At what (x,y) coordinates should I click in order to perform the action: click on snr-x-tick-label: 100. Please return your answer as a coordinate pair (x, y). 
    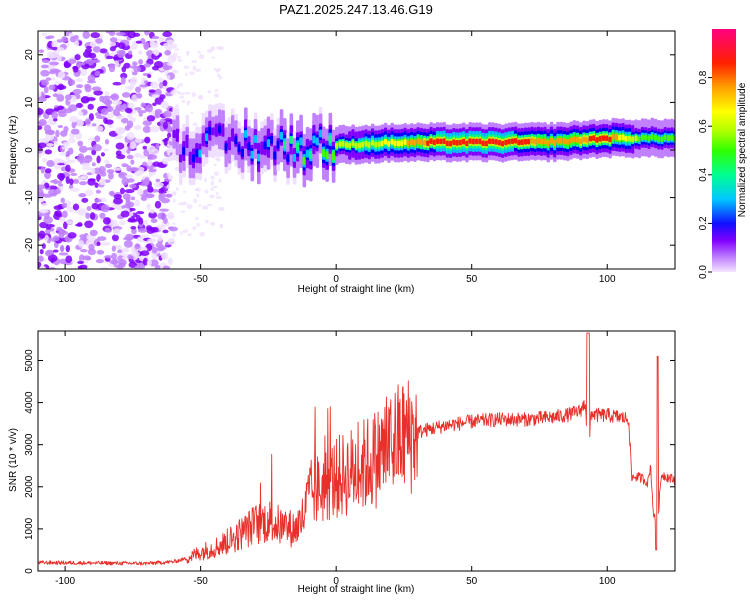
    Looking at the image, I should click on (607, 581).